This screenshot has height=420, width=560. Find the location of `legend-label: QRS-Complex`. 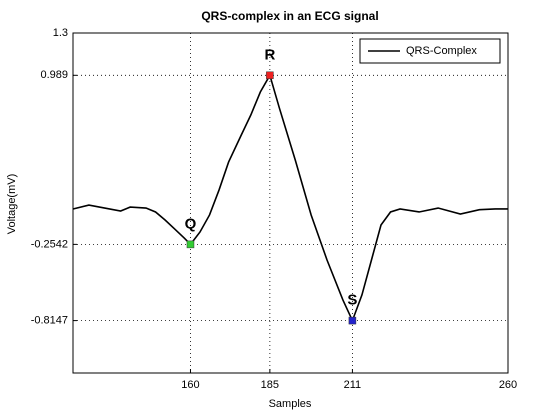

legend-label: QRS-Complex is located at coordinates (441, 51).